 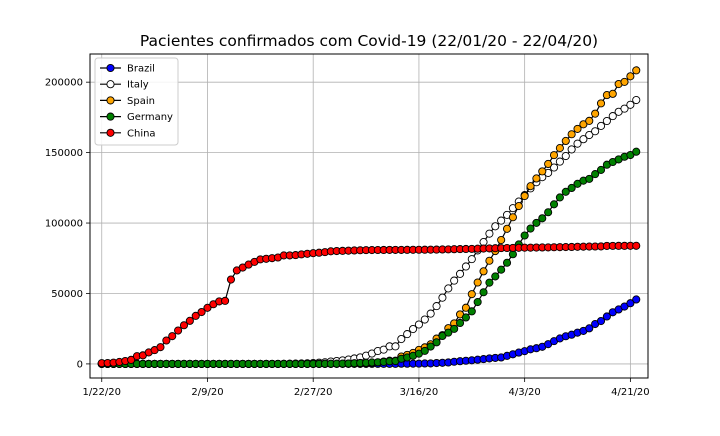 I want to click on legend-entry: Germany, so click(x=136, y=117).